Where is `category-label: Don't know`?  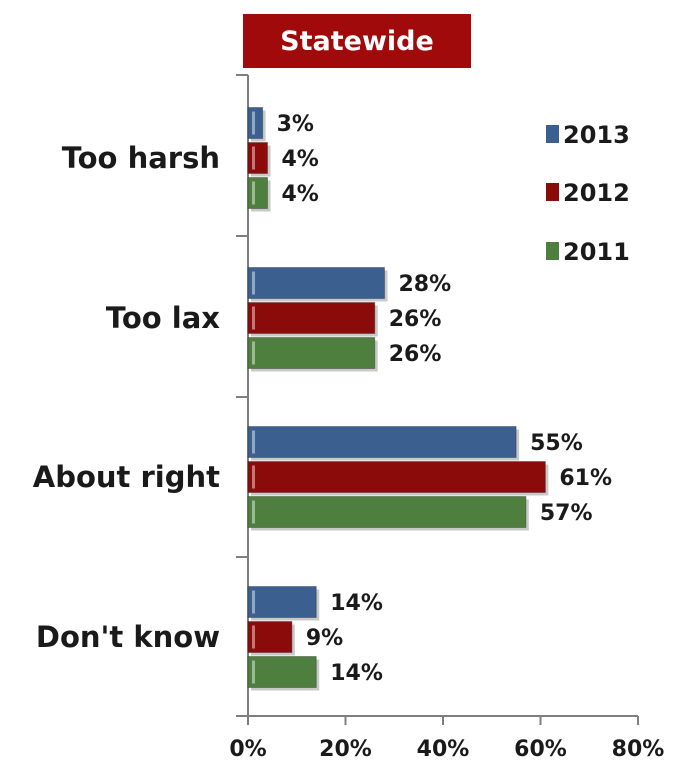 category-label: Don't know is located at coordinates (128, 637).